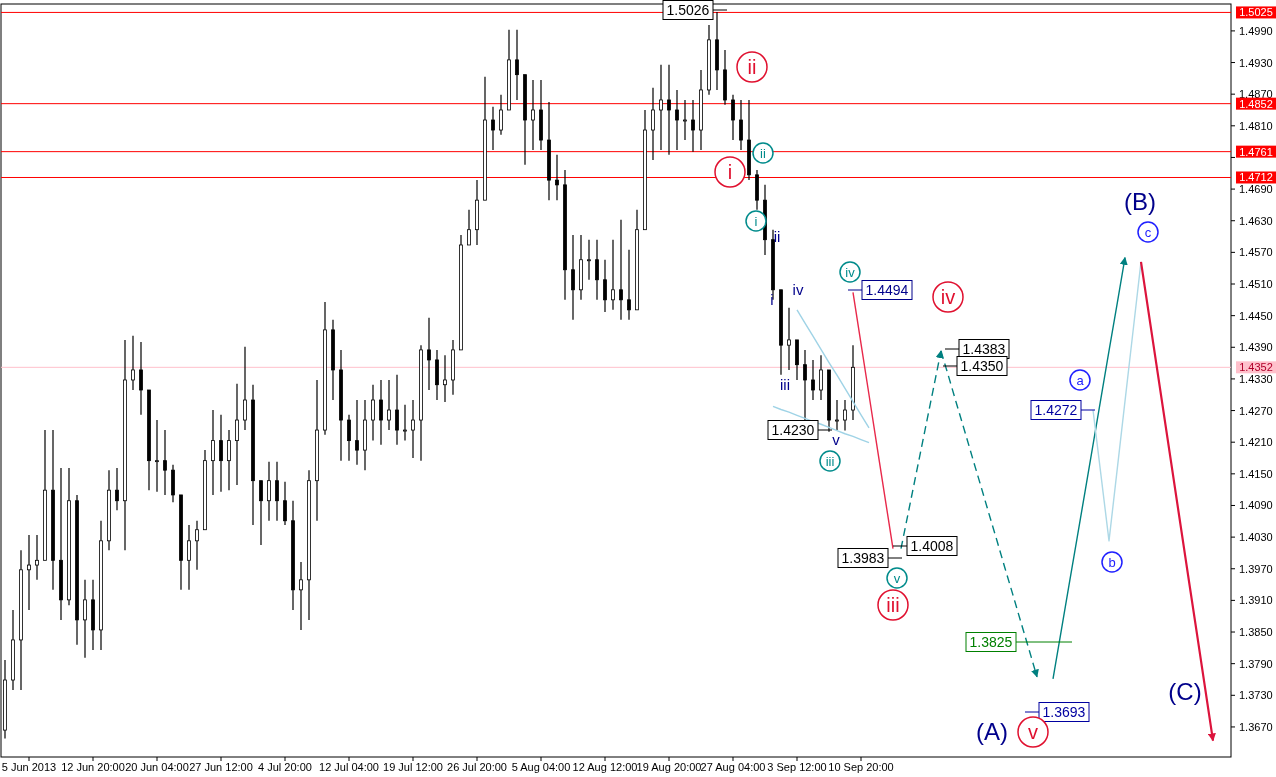  Describe the element at coordinates (932, 546) in the screenshot. I see `annotation: 1.4008` at that location.